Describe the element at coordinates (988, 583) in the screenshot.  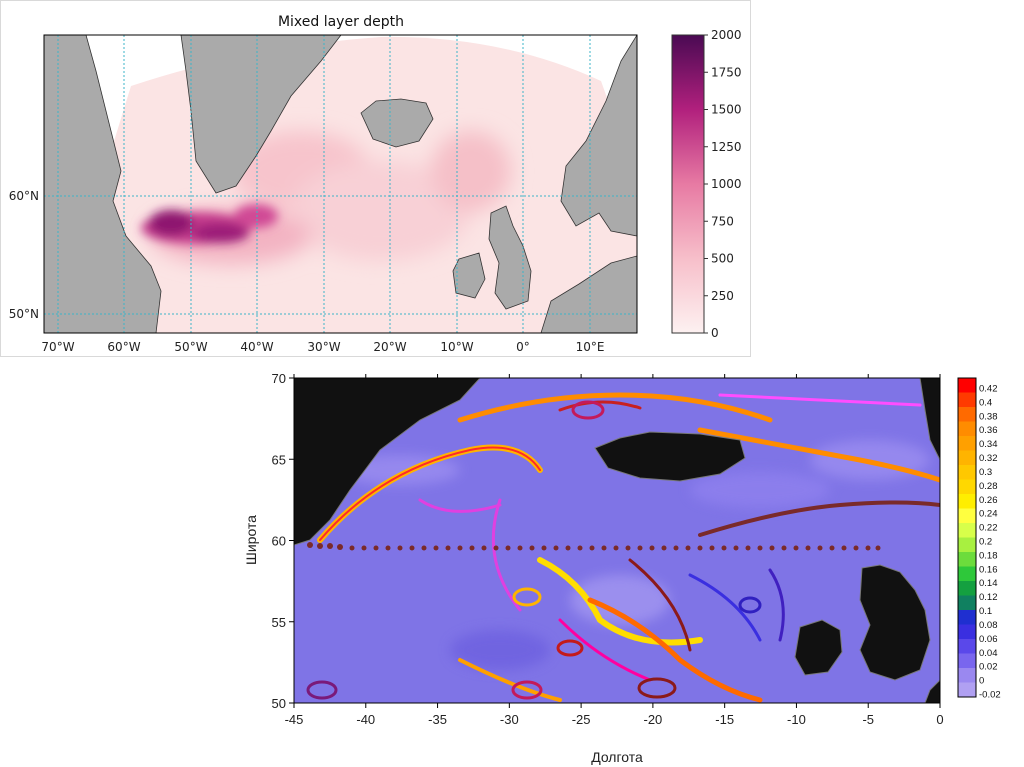
I see `colorbar-tick-label: 0.14` at that location.